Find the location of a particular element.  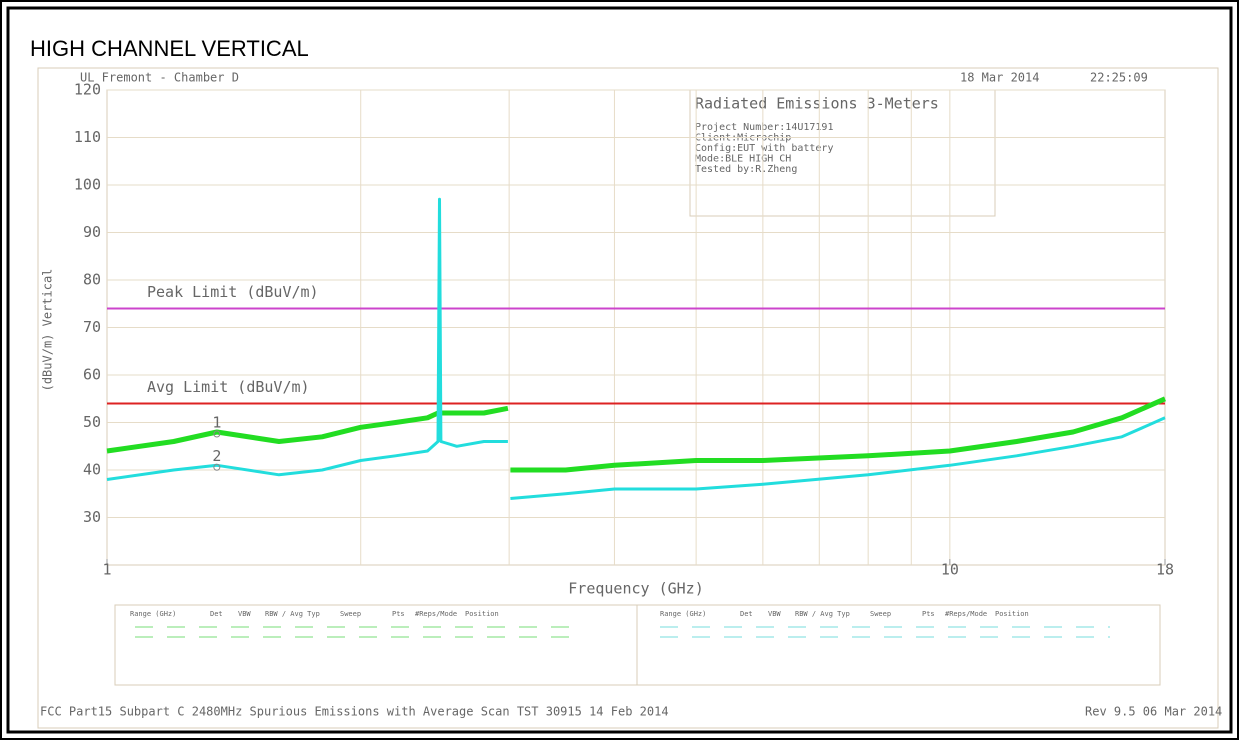

limit-label: Peak Limit (dBuV/m) is located at coordinates (233, 292).